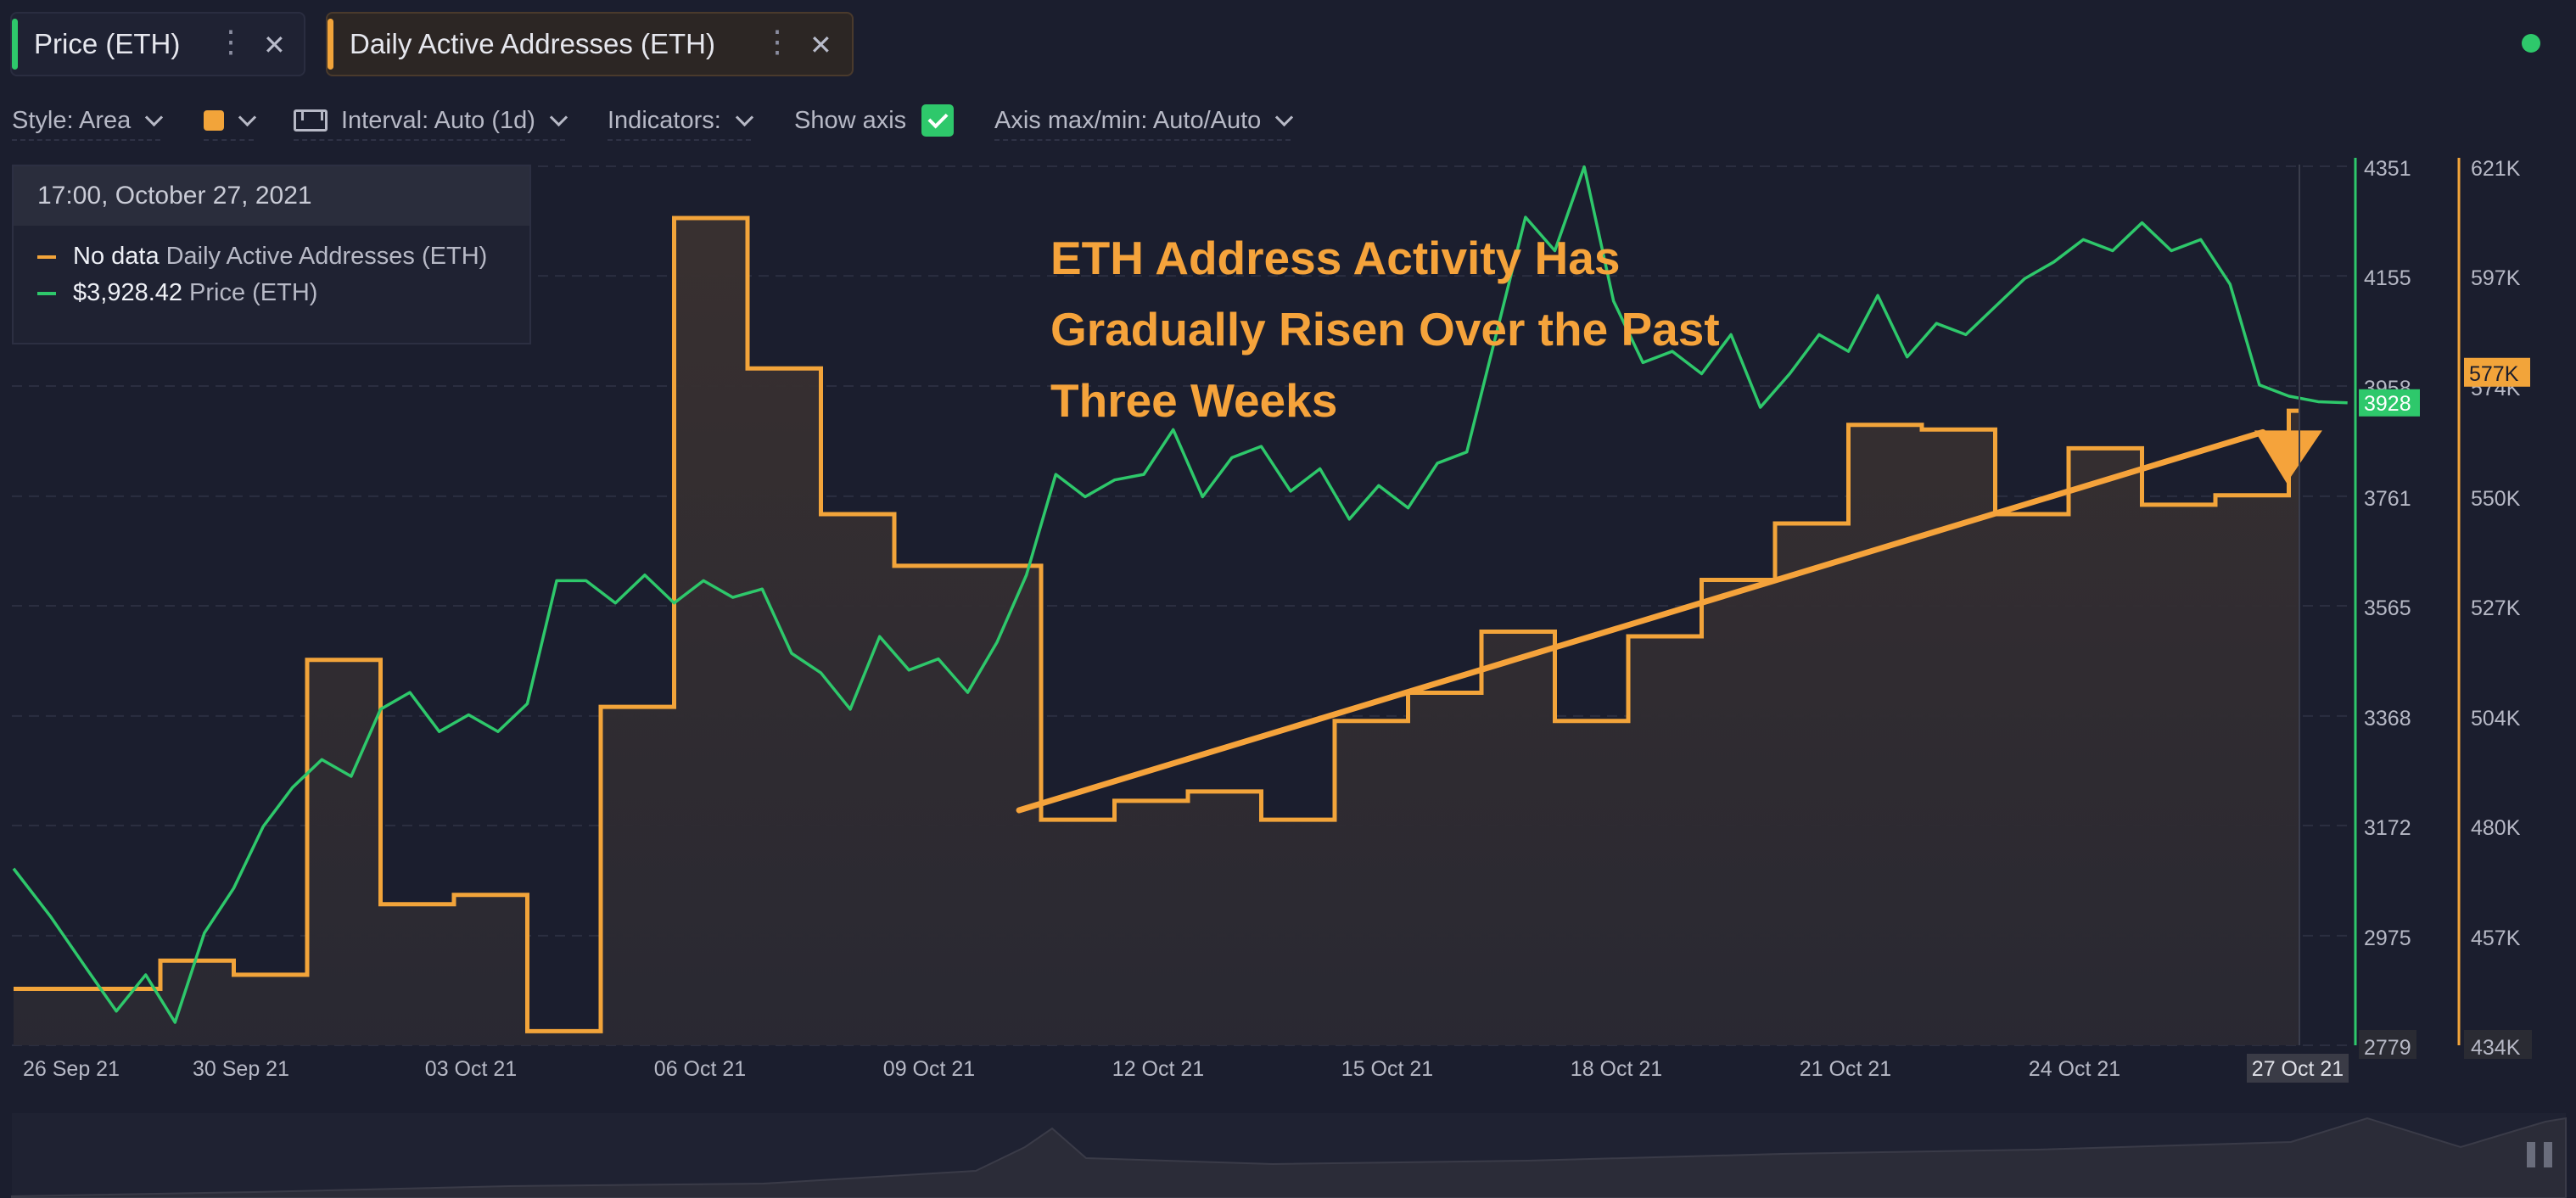  Describe the element at coordinates (1387, 1069) in the screenshot. I see `x-axis-tick: 15 Oct 21` at that location.